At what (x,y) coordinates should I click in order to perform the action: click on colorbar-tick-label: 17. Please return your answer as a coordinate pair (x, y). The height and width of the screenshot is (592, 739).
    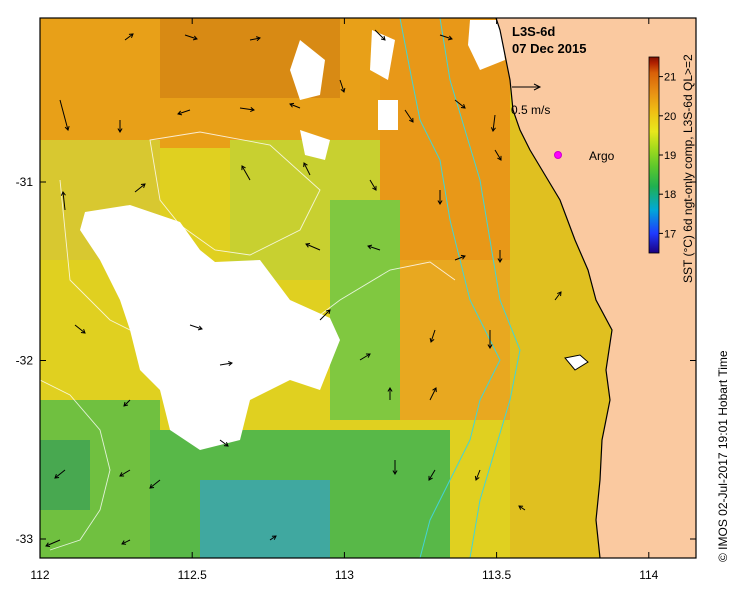
    Looking at the image, I should click on (670, 234).